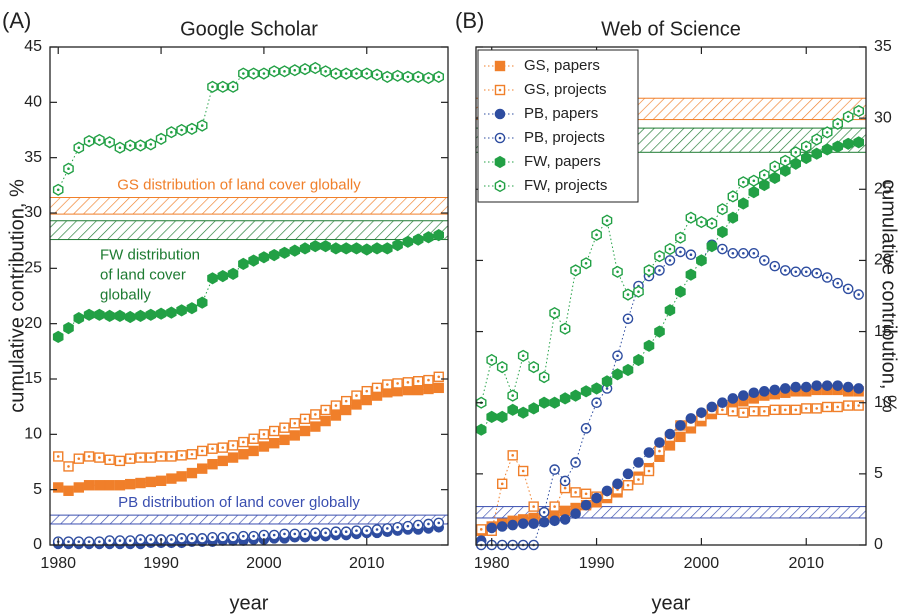 The width and height of the screenshot is (901, 616). Describe the element at coordinates (248, 129) in the screenshot. I see `series-line` at that location.